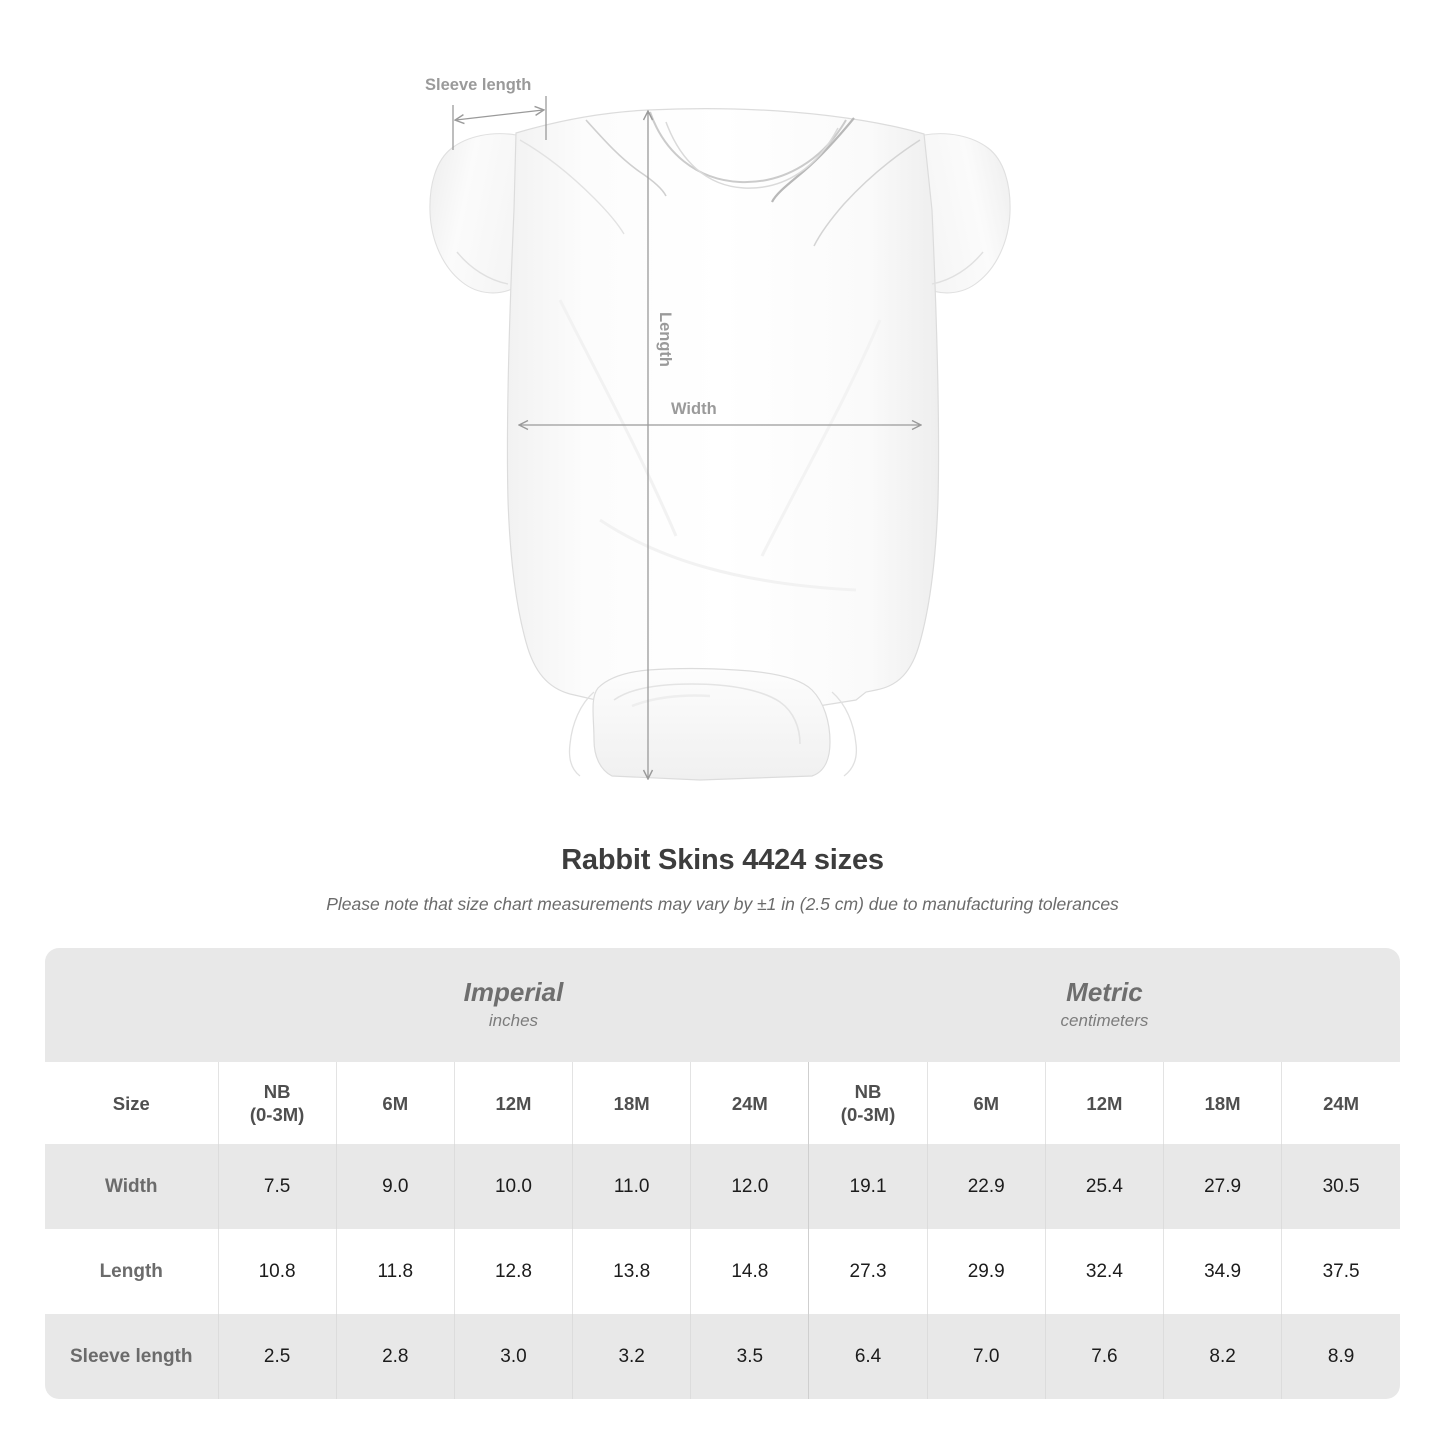 The image size is (1445, 1445). What do you see at coordinates (499, 115) in the screenshot?
I see `sleeve-length-arrow` at bounding box center [499, 115].